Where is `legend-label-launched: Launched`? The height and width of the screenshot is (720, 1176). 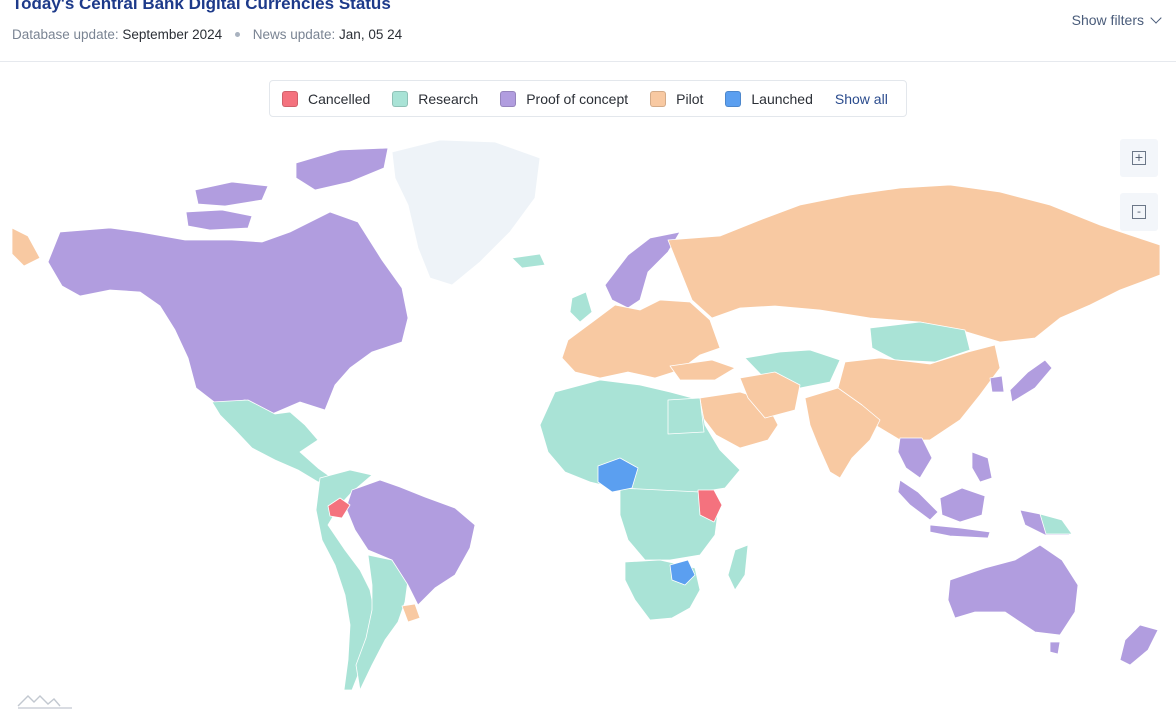
legend-label-launched: Launched is located at coordinates (782, 98).